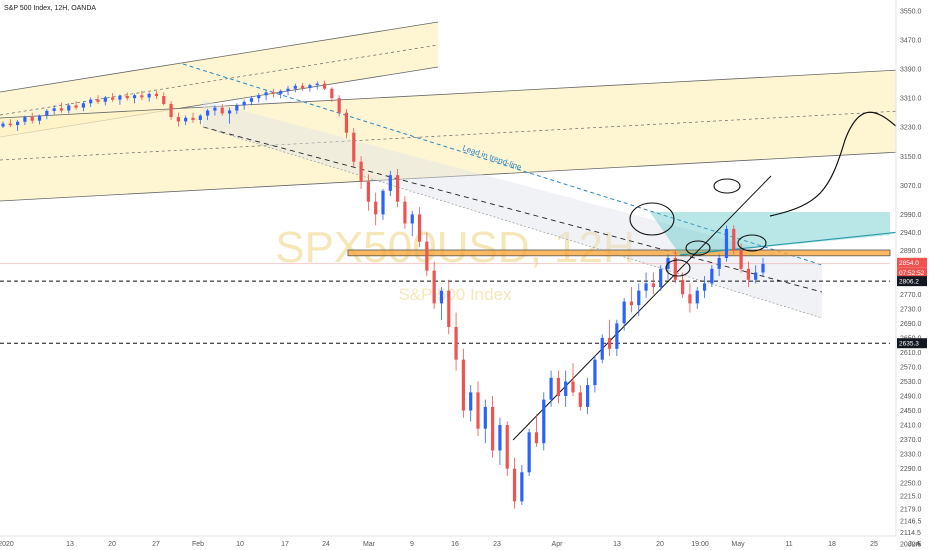 This screenshot has height=550, width=932. What do you see at coordinates (911, 455) in the screenshot?
I see `price-tick-label: 2330.0` at bounding box center [911, 455].